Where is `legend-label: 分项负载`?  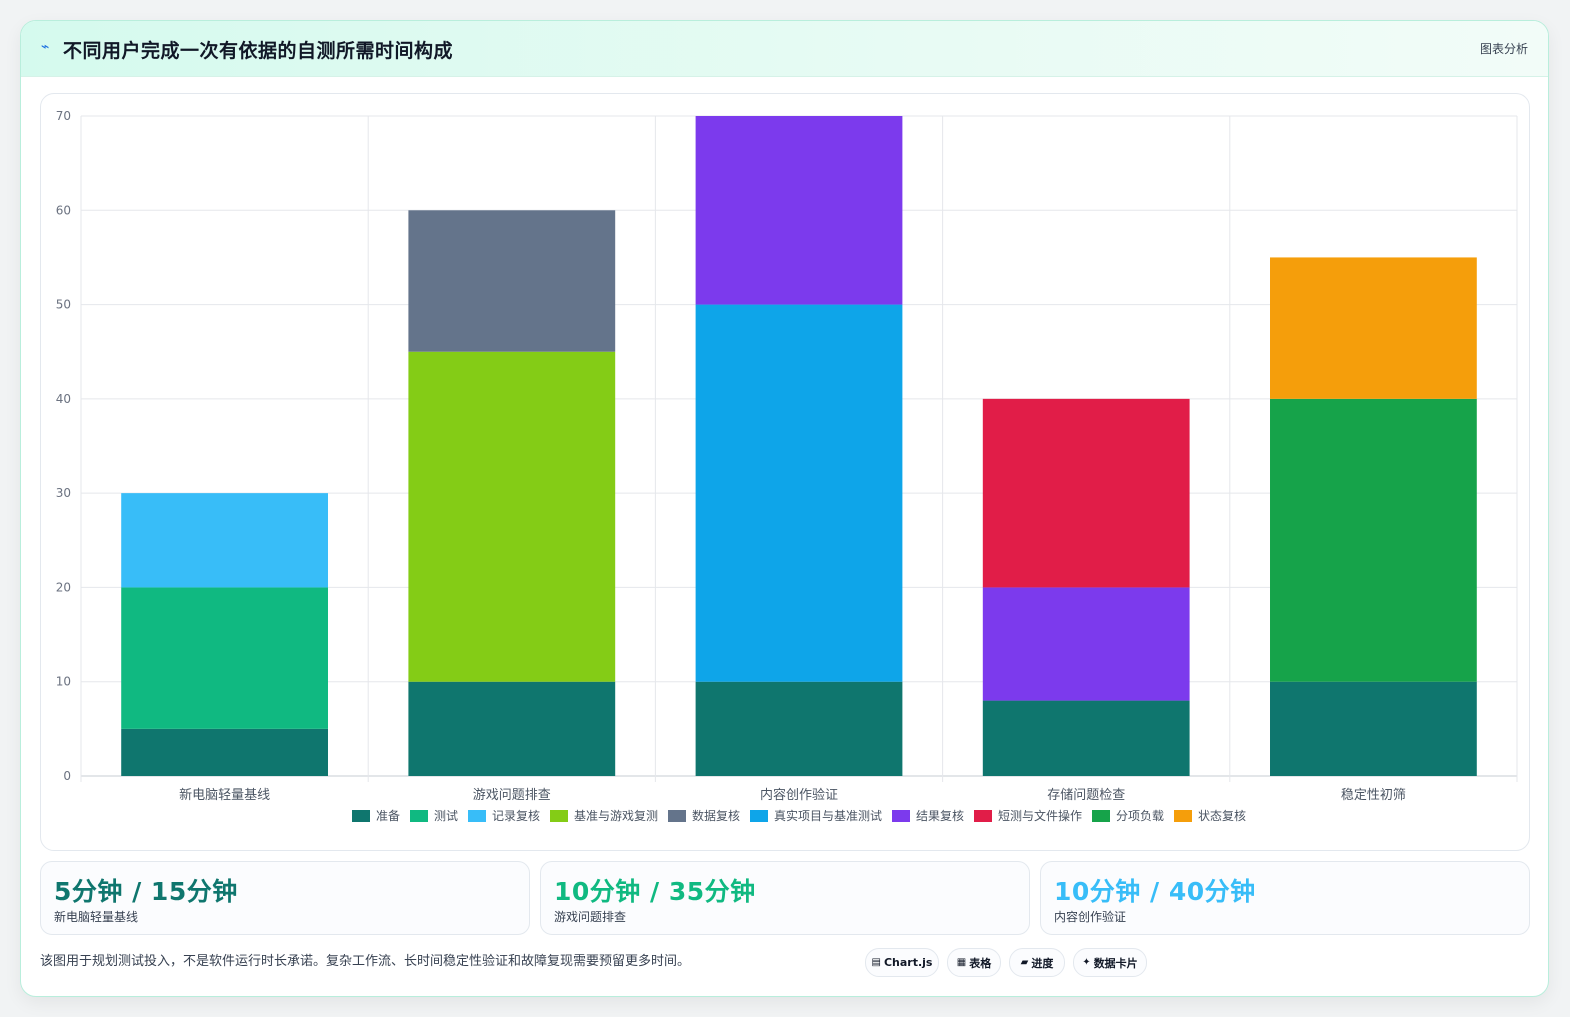 legend-label: 分项负载 is located at coordinates (1140, 816).